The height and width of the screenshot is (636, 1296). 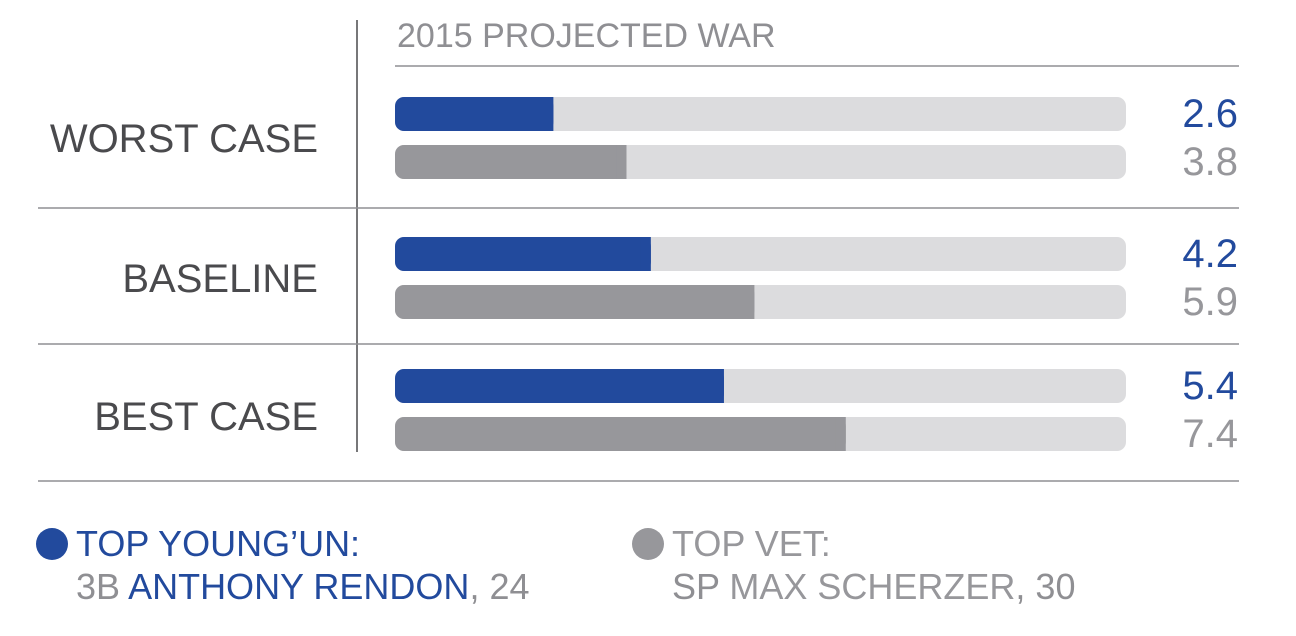 I want to click on legend-vet-heading: TOP VET:, so click(x=751, y=543).